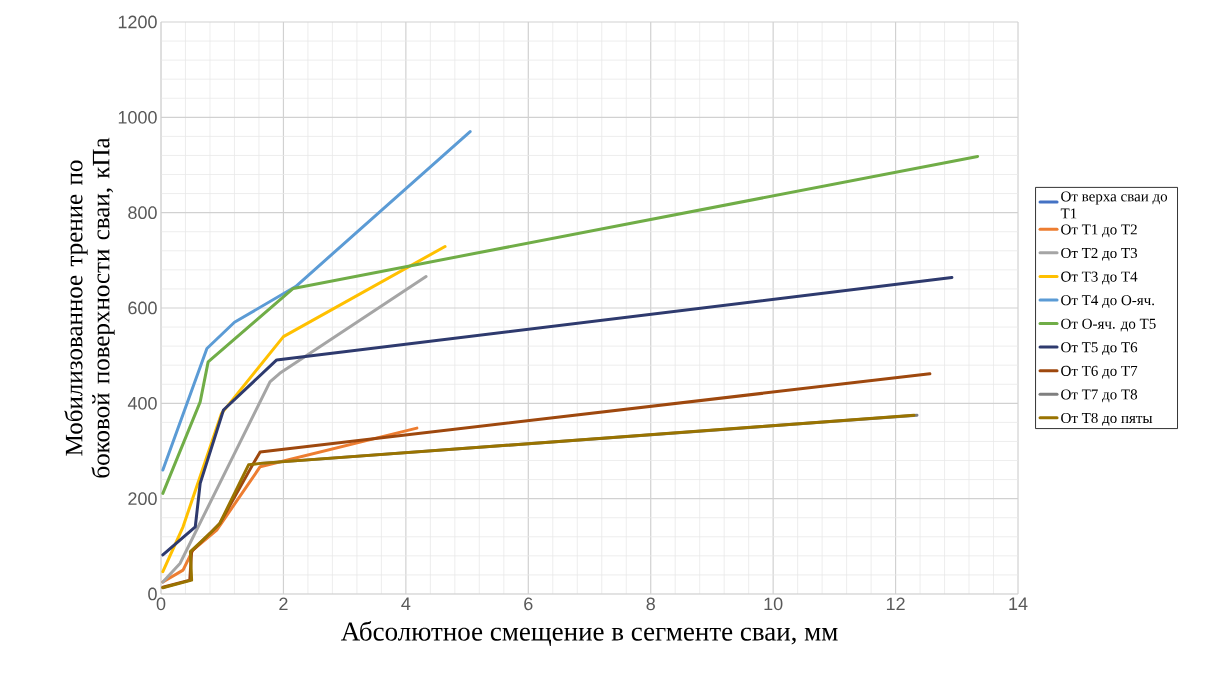 This screenshot has width=1217, height=686. What do you see at coordinates (1114, 205) in the screenshot?
I see `legend-label: От верха сваи до Т1` at bounding box center [1114, 205].